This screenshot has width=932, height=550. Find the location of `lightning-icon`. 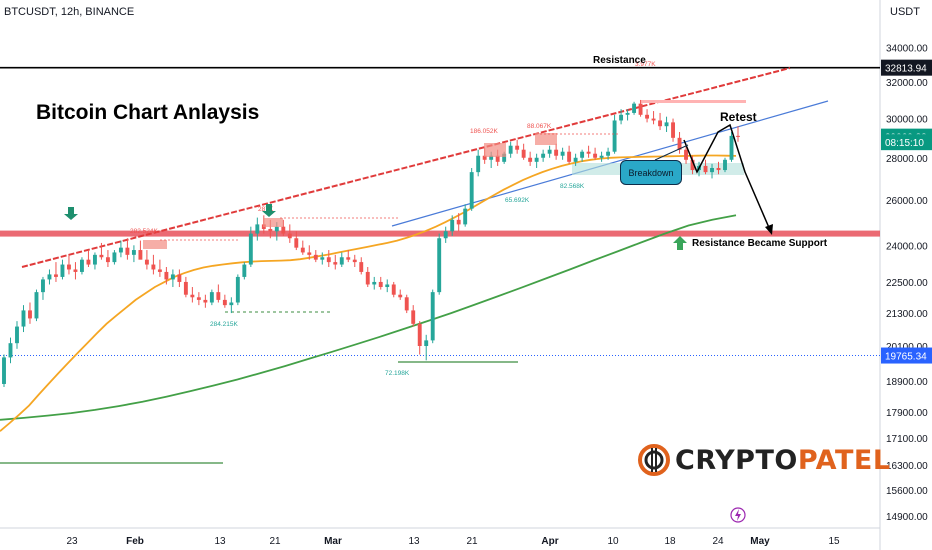

lightning-icon is located at coordinates (738, 515).